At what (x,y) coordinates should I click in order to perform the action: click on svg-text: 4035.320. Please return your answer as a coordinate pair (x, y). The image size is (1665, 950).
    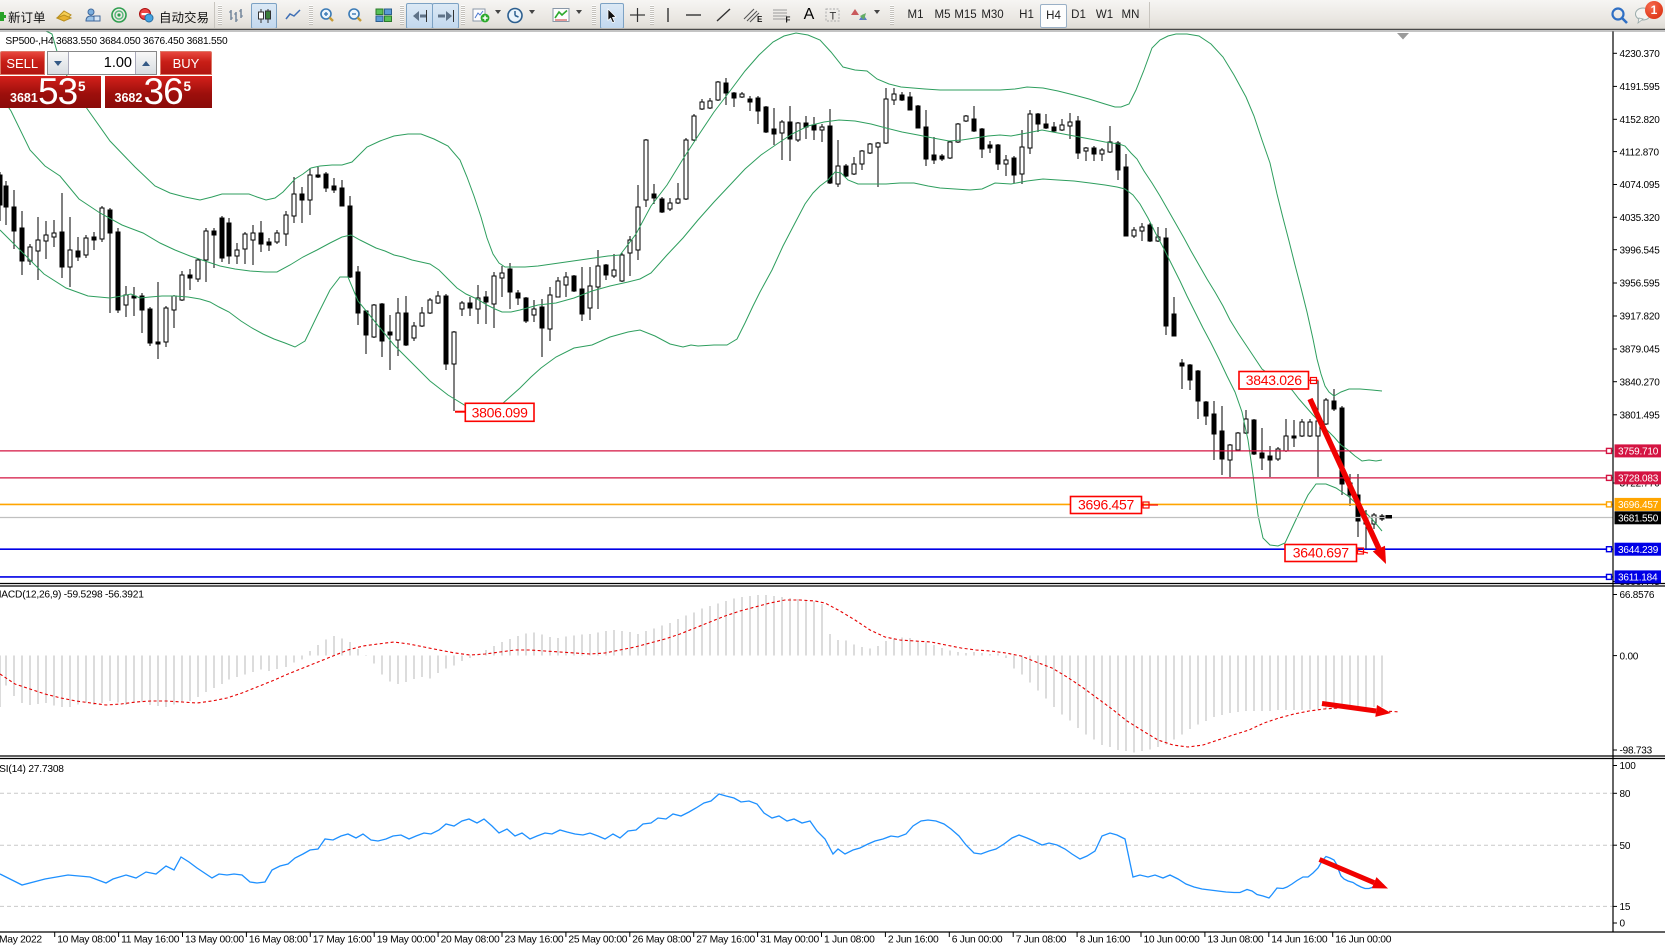
    Looking at the image, I should click on (1640, 218).